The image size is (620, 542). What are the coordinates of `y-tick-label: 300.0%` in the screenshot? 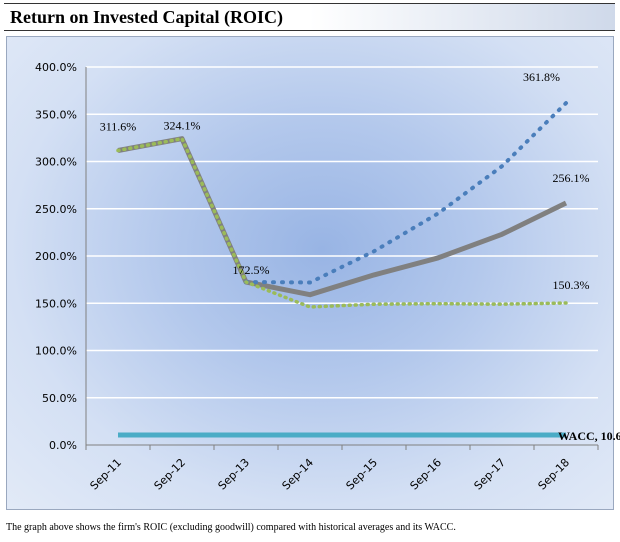 It's located at (56, 162).